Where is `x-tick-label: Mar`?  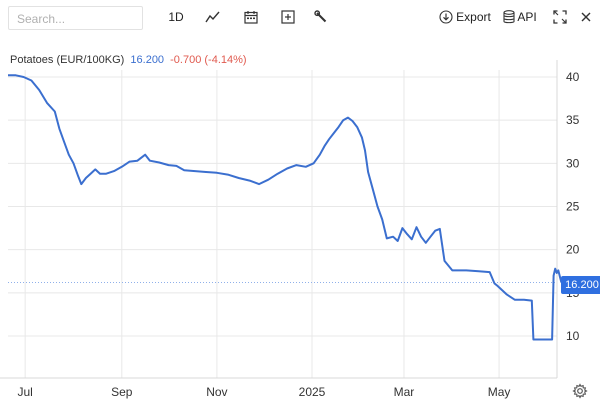
x-tick-label: Mar is located at coordinates (404, 392).